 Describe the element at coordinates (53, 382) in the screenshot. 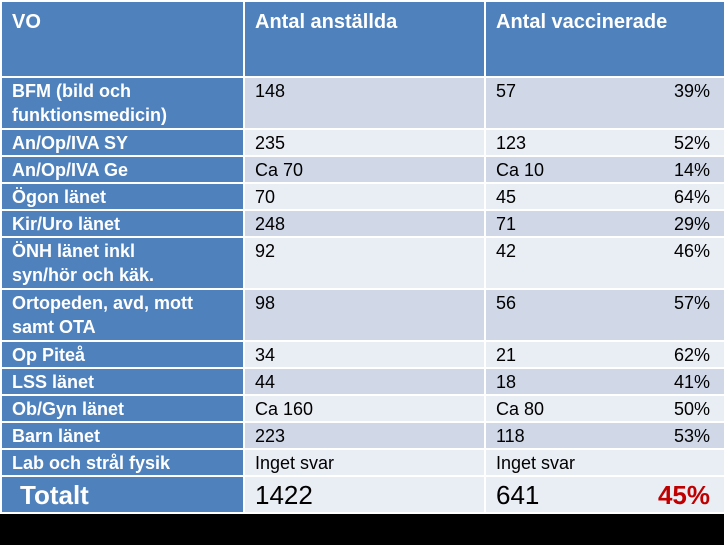

I see `vo-label-line: LSS länet` at that location.